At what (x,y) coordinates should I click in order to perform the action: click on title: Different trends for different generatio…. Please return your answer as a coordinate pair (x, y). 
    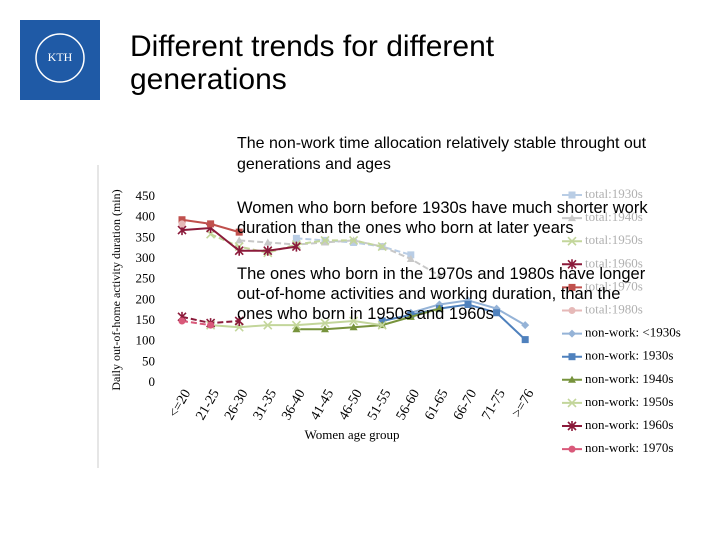
    Looking at the image, I should click on (312, 63).